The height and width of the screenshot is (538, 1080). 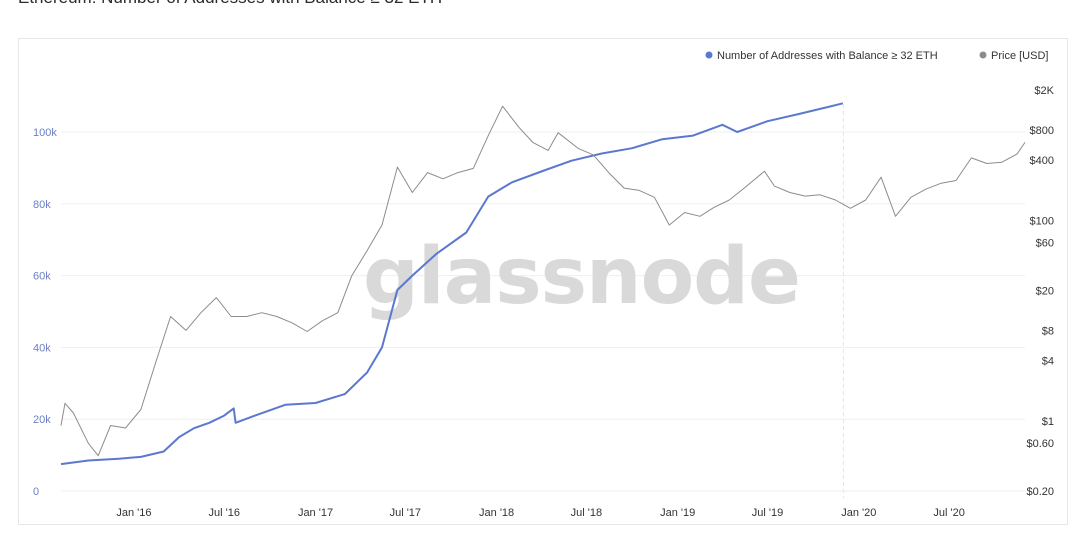 I want to click on x-tick-label: Jul '20, so click(x=948, y=513).